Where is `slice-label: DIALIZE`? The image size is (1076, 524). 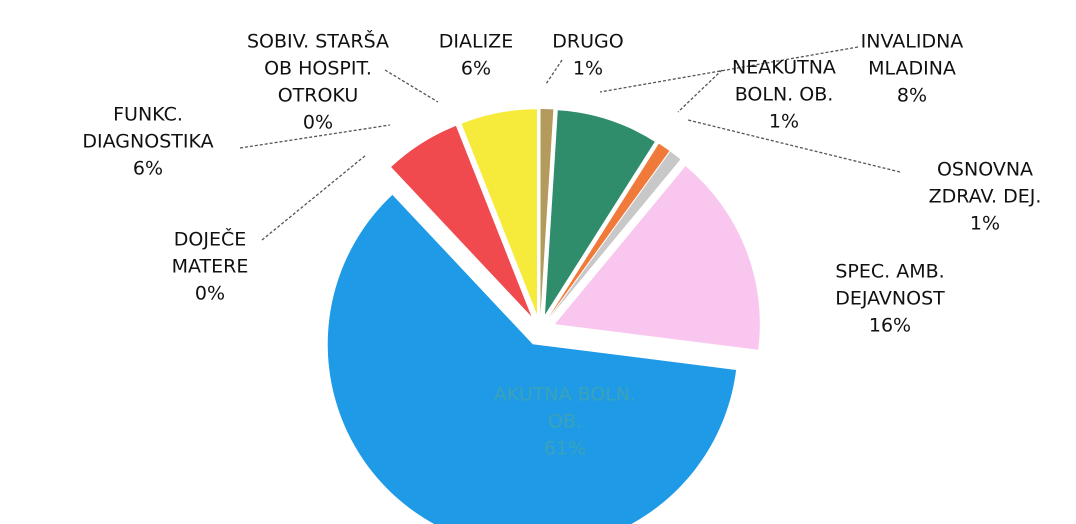 slice-label: DIALIZE is located at coordinates (476, 42).